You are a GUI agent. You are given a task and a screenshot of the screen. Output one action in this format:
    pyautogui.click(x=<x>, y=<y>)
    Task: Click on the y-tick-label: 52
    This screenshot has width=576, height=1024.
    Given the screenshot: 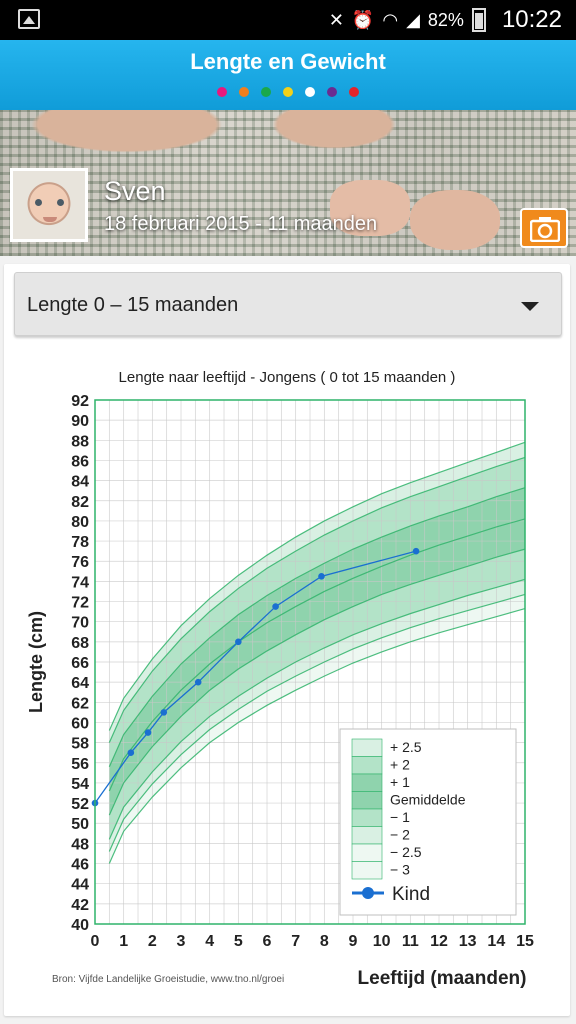 What is the action you would take?
    pyautogui.click(x=80, y=804)
    